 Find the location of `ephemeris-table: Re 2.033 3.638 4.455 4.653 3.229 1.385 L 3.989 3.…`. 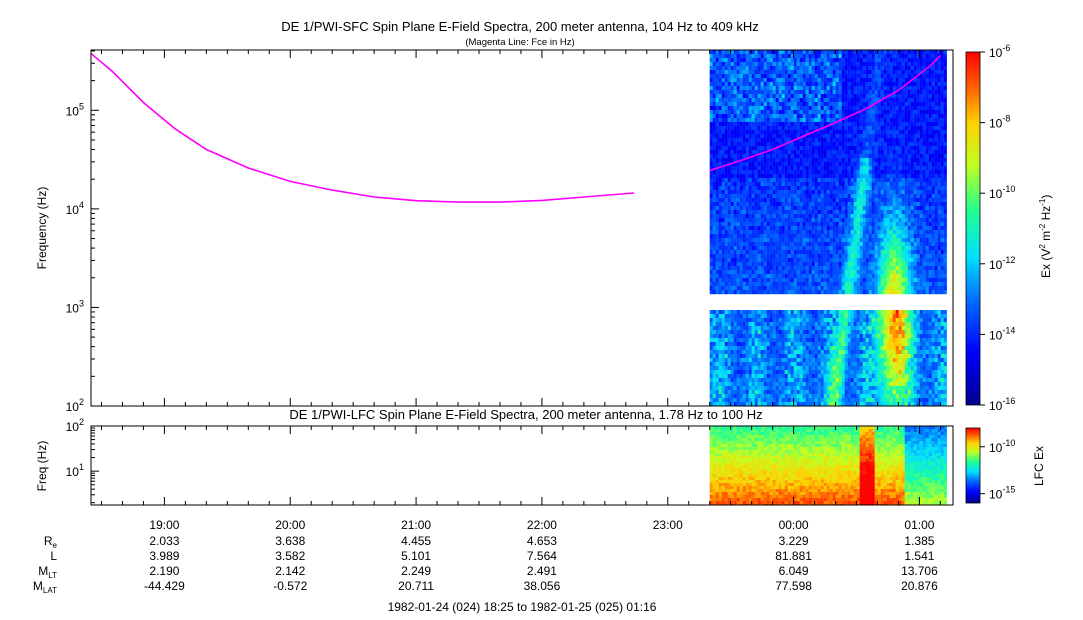

ephemeris-table: Re 2.033 3.638 4.455 4.653 3.229 1.385 L 3.989 3.… is located at coordinates (485, 564).